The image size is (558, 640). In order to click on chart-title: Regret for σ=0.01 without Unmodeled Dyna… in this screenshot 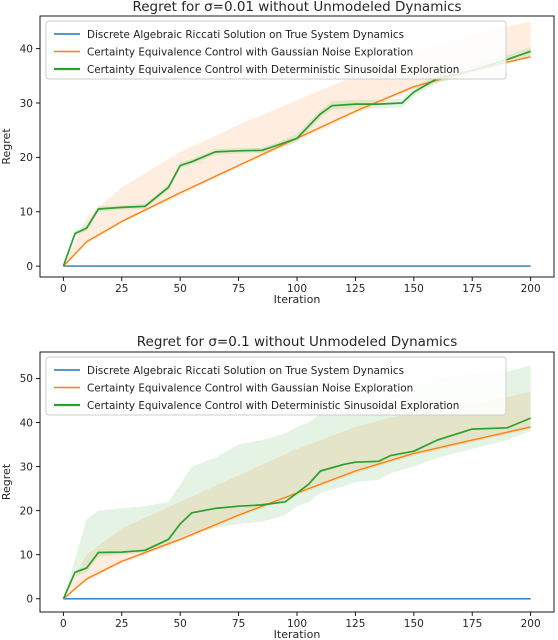, I will do `click(296, 7)`.